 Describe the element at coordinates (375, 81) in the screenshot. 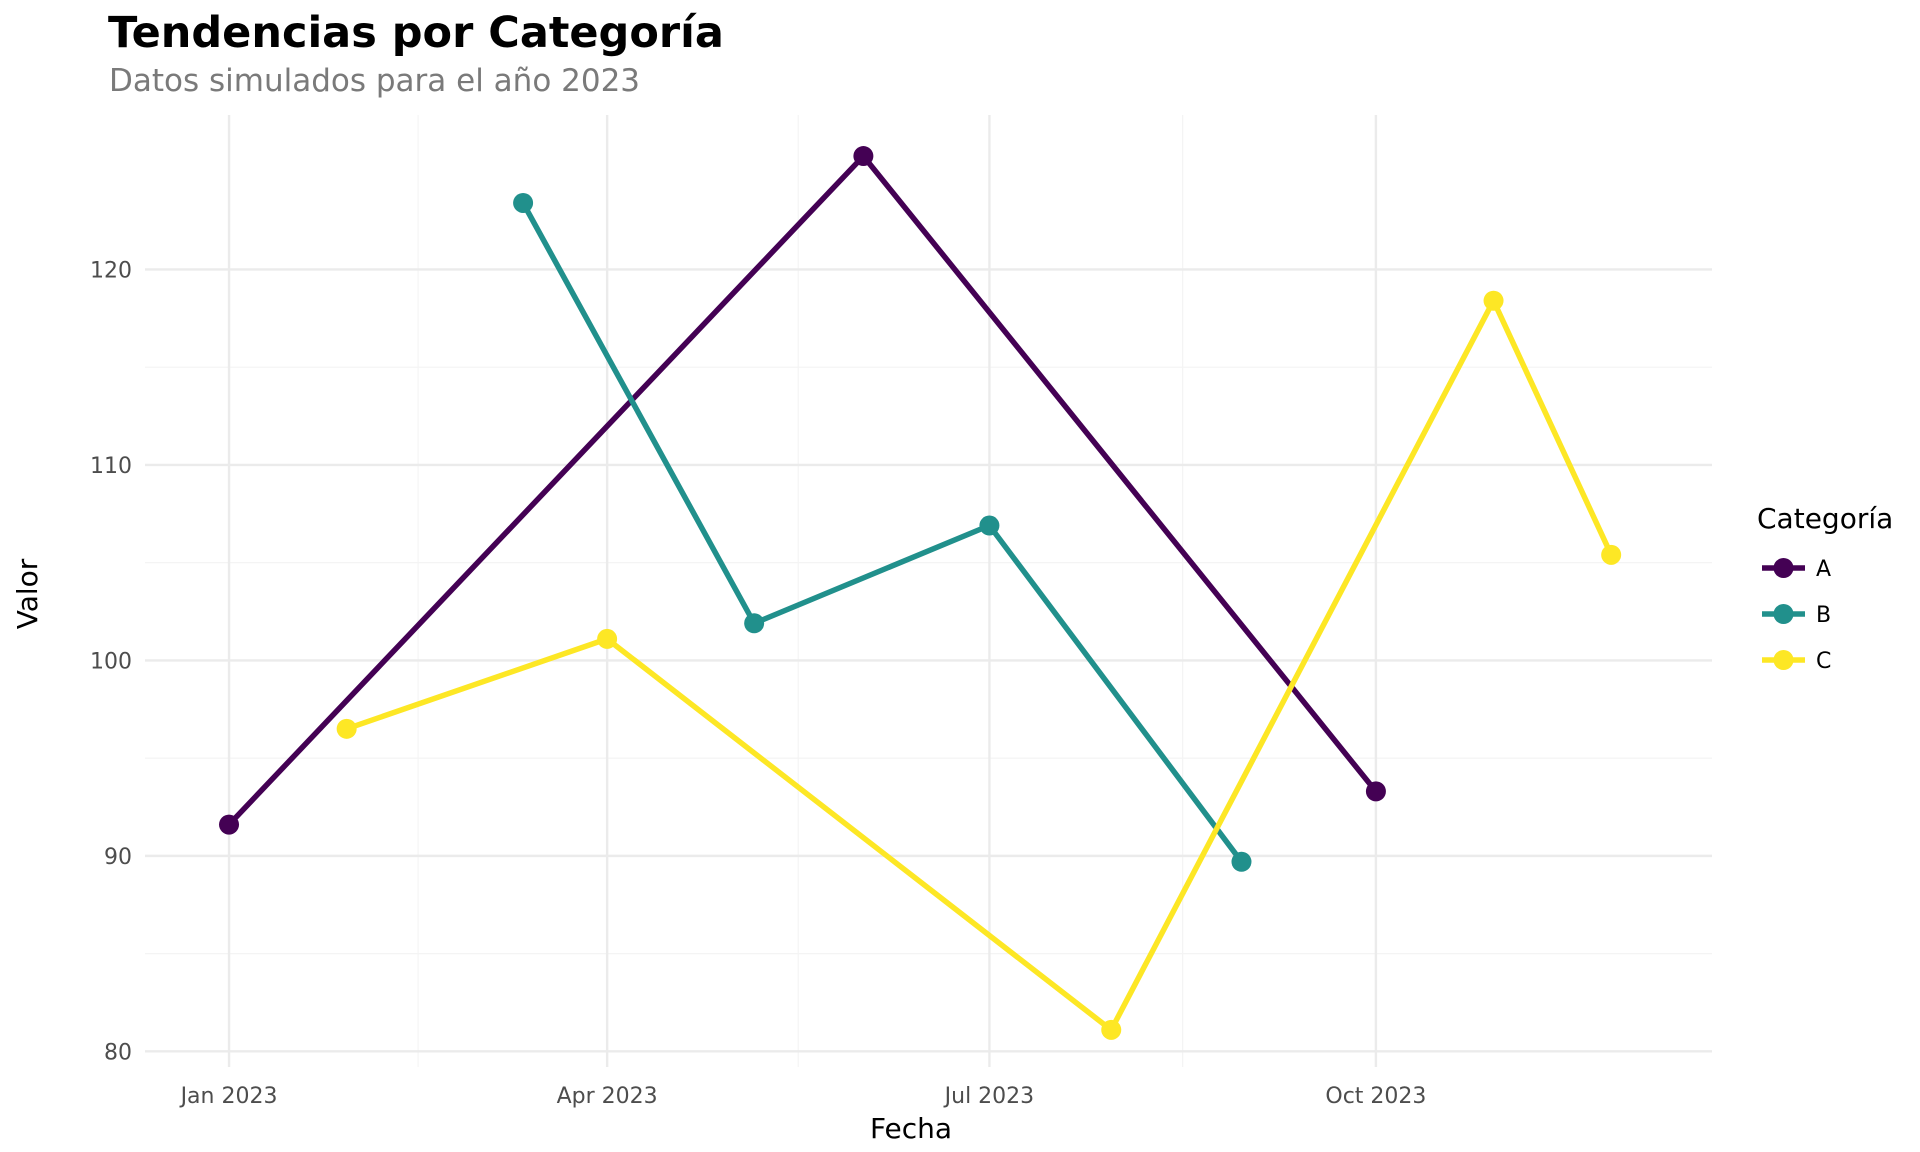

I see `chart-subtitle: Datos simulados para el año 2023` at that location.